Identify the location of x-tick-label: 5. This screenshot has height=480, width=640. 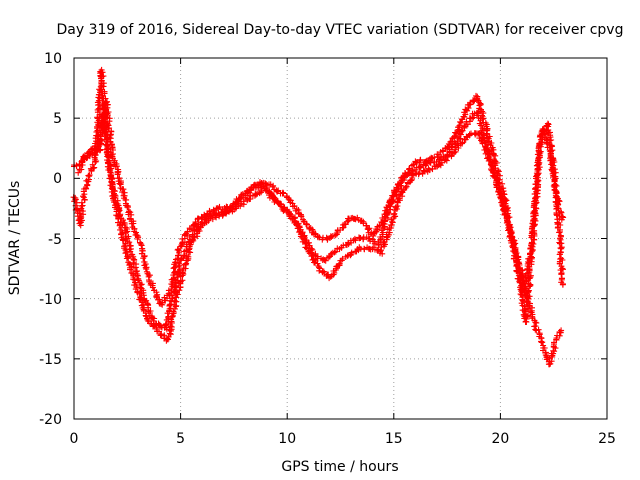
(180, 439).